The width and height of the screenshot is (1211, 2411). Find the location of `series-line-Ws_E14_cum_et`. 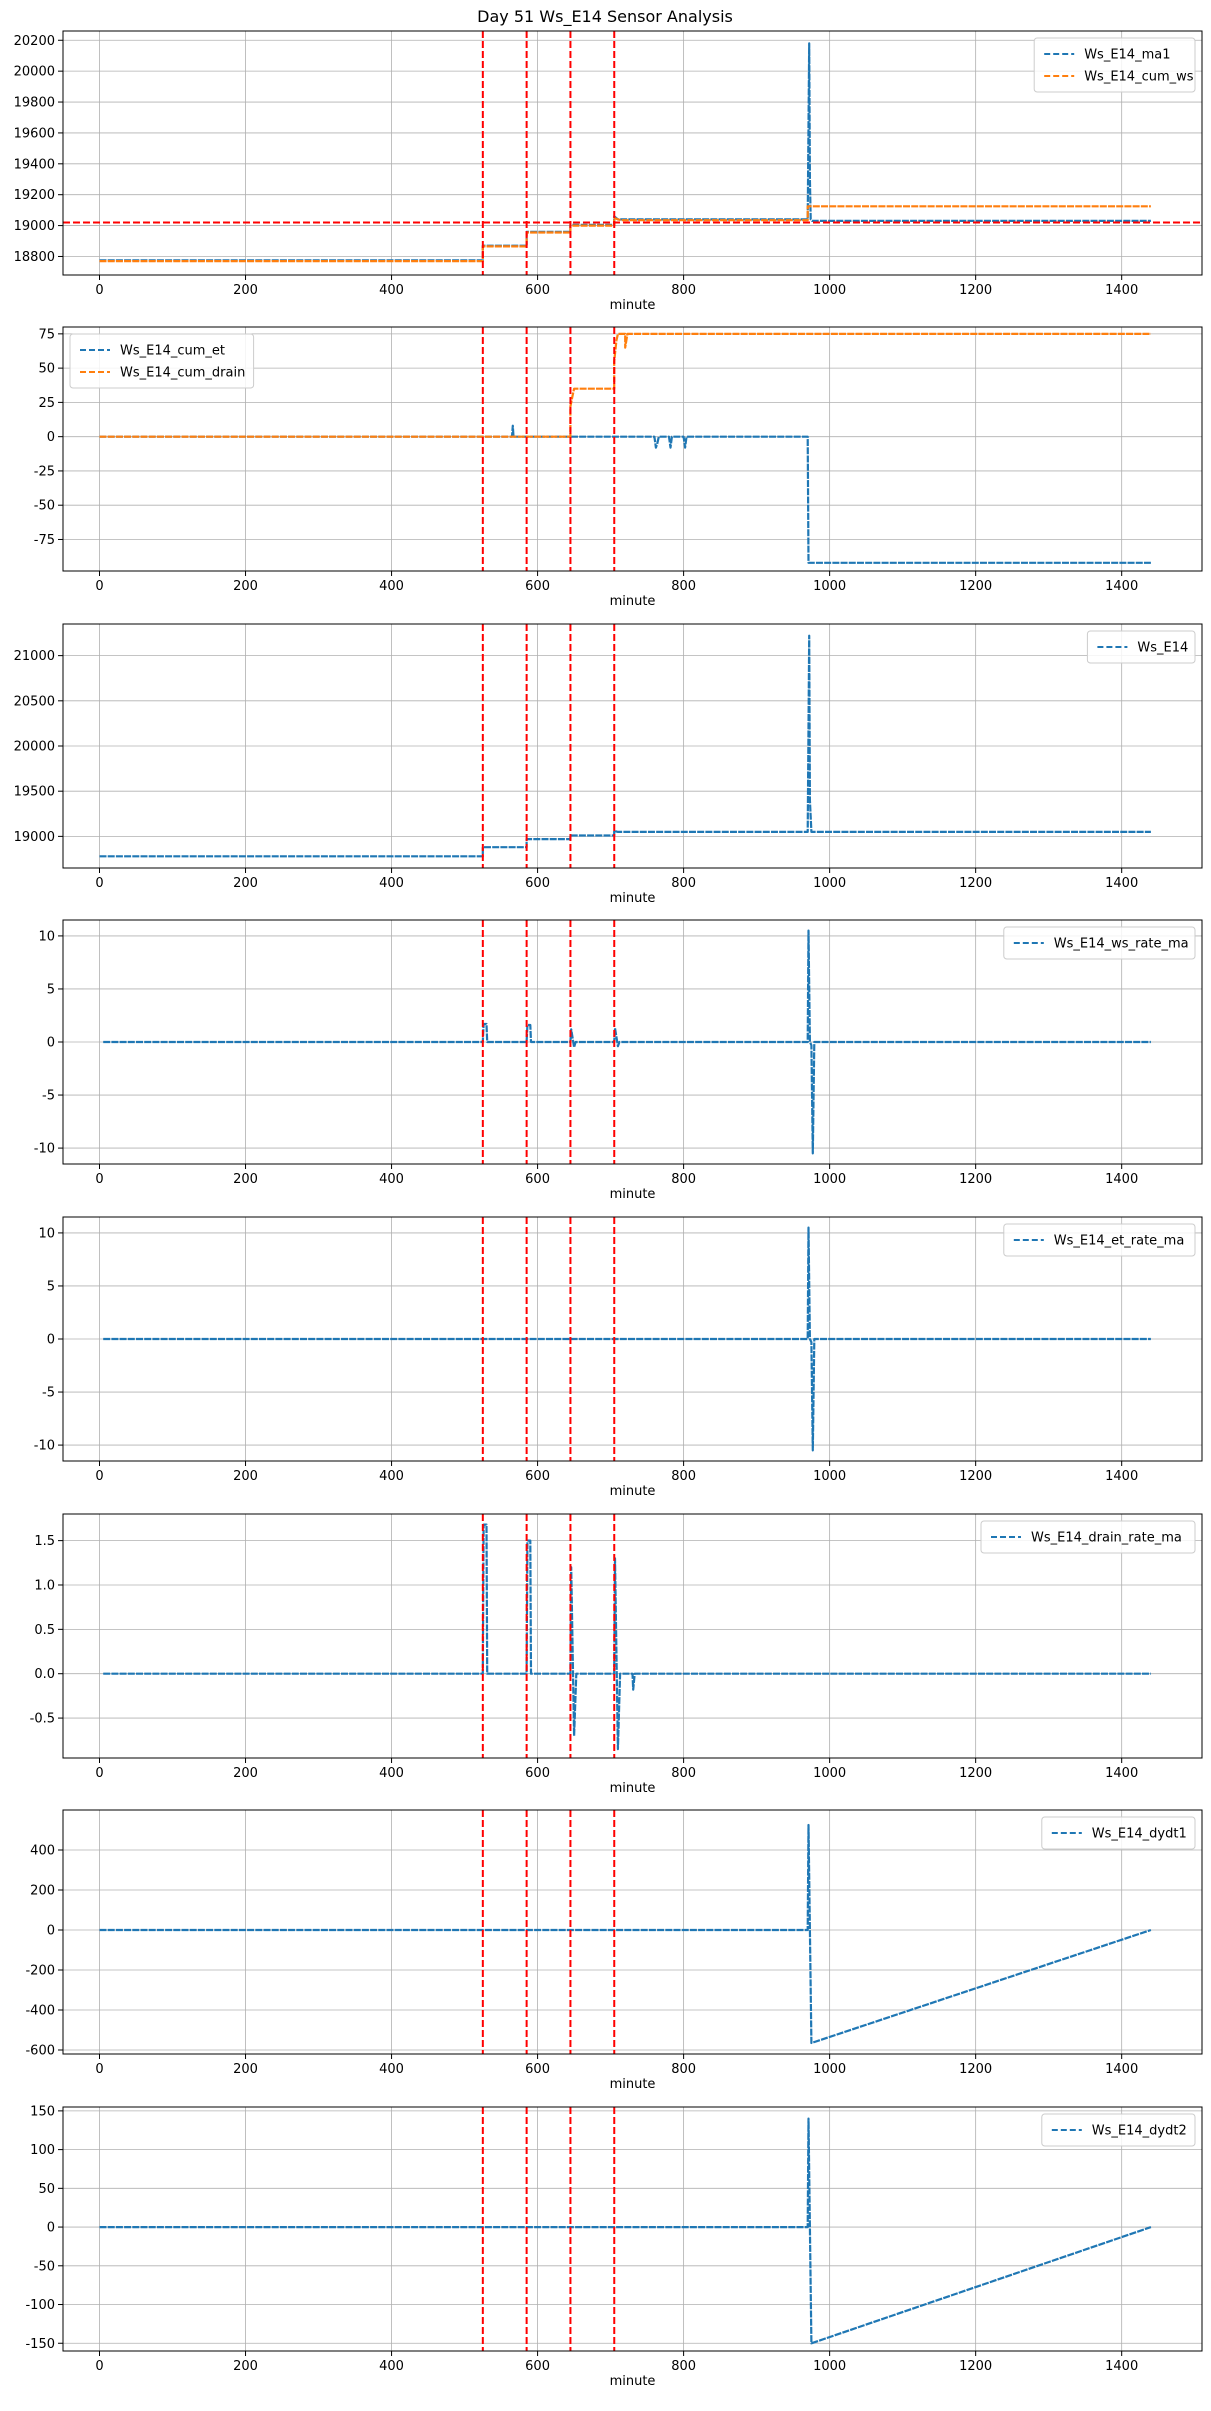

series-line-Ws_E14_cum_et is located at coordinates (625, 494).